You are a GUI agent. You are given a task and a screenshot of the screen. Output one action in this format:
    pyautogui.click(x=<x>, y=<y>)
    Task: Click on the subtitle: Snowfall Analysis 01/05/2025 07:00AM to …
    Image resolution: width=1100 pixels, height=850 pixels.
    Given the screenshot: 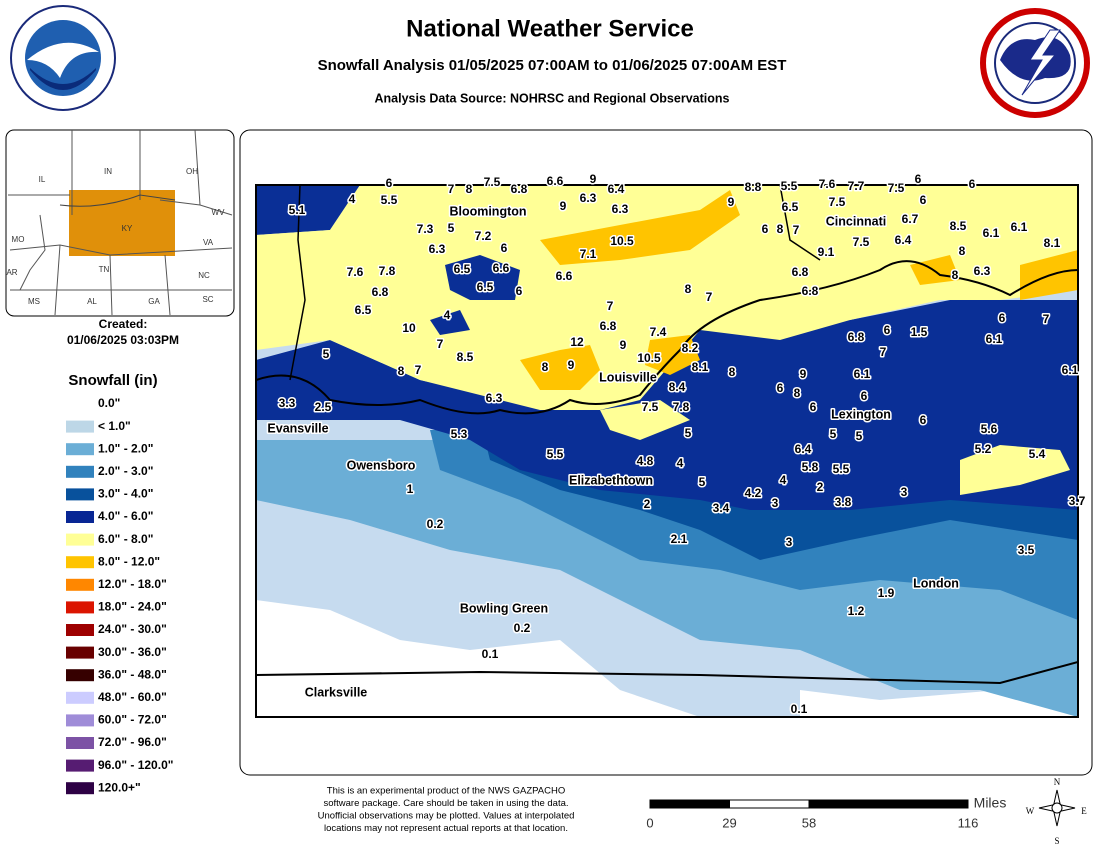 What is the action you would take?
    pyautogui.click(x=552, y=65)
    